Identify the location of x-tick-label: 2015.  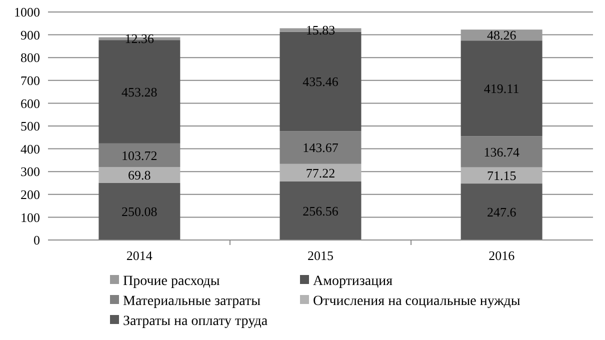
(321, 255).